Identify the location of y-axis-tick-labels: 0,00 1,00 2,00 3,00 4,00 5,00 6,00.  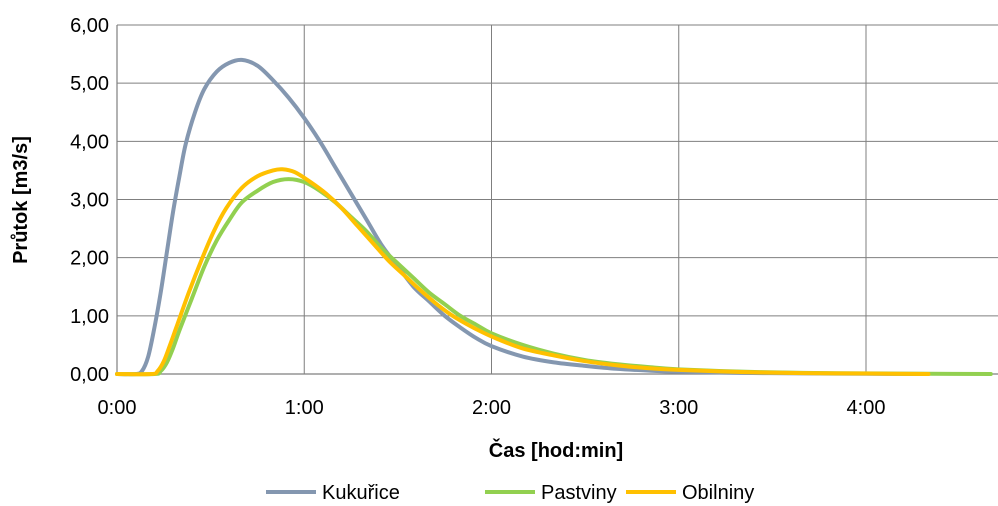
(89, 200).